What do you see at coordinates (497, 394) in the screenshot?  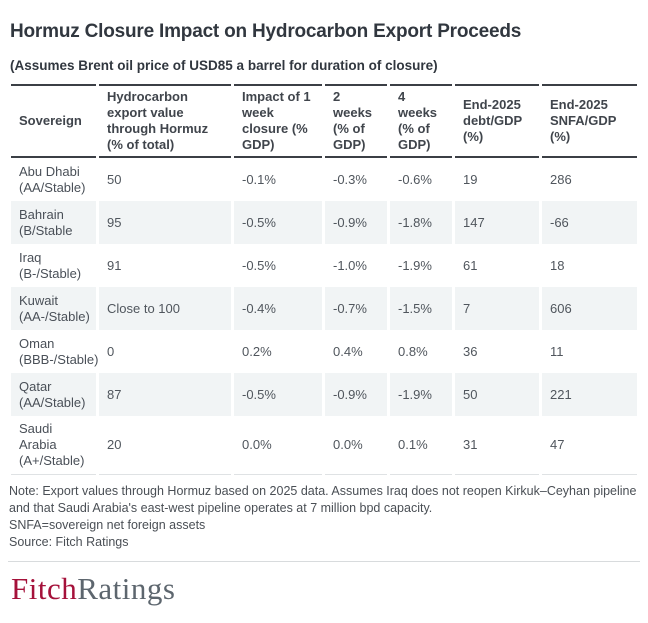 I see `cell-debt-gdp: 50` at bounding box center [497, 394].